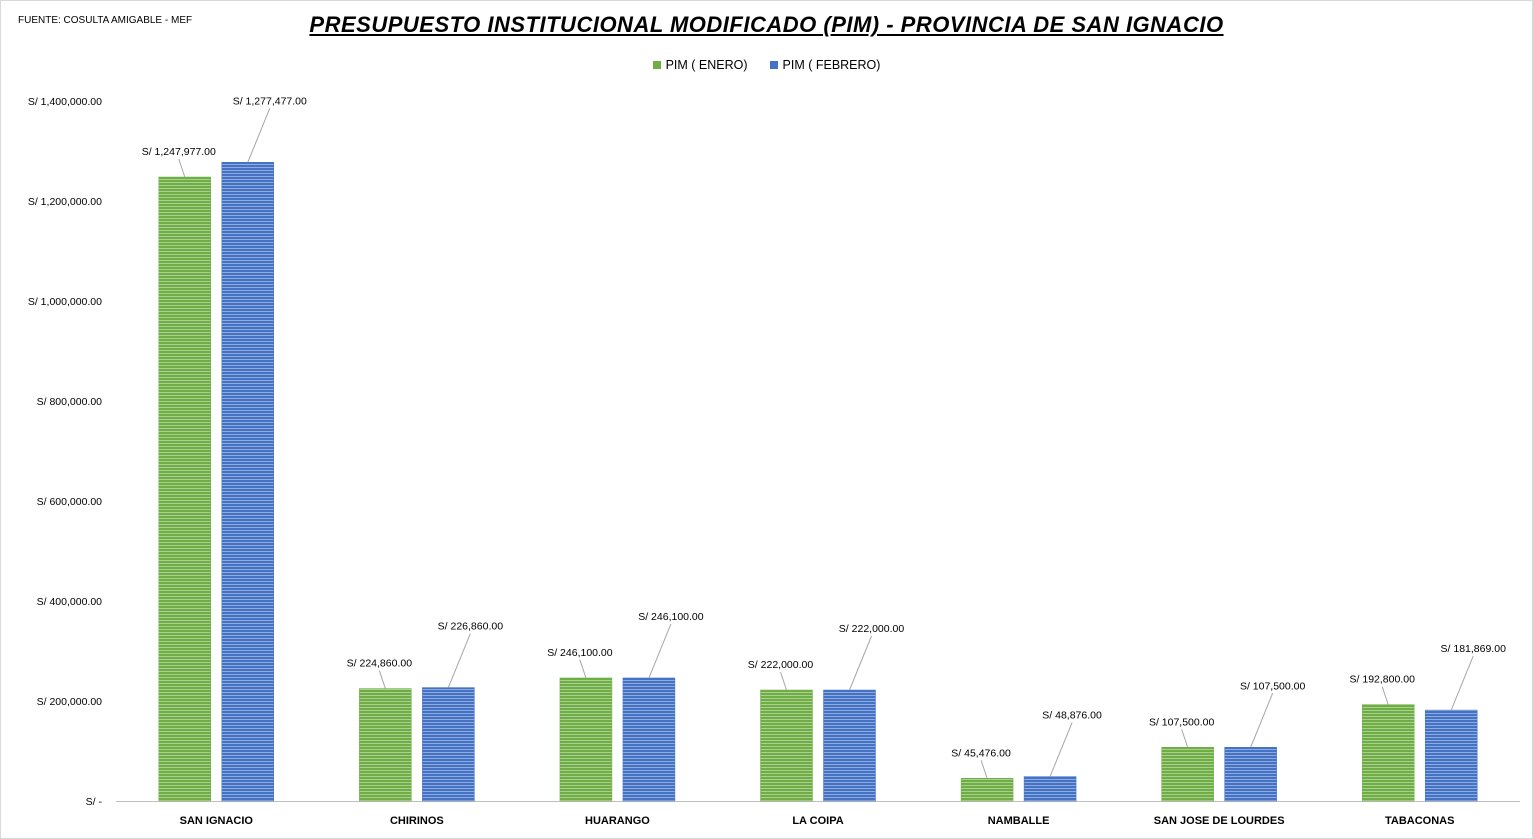 This screenshot has width=1533, height=839. Describe the element at coordinates (105, 20) in the screenshot. I see `source-label: FUENTE: COSULTA AMIGABLE - MEF` at that location.